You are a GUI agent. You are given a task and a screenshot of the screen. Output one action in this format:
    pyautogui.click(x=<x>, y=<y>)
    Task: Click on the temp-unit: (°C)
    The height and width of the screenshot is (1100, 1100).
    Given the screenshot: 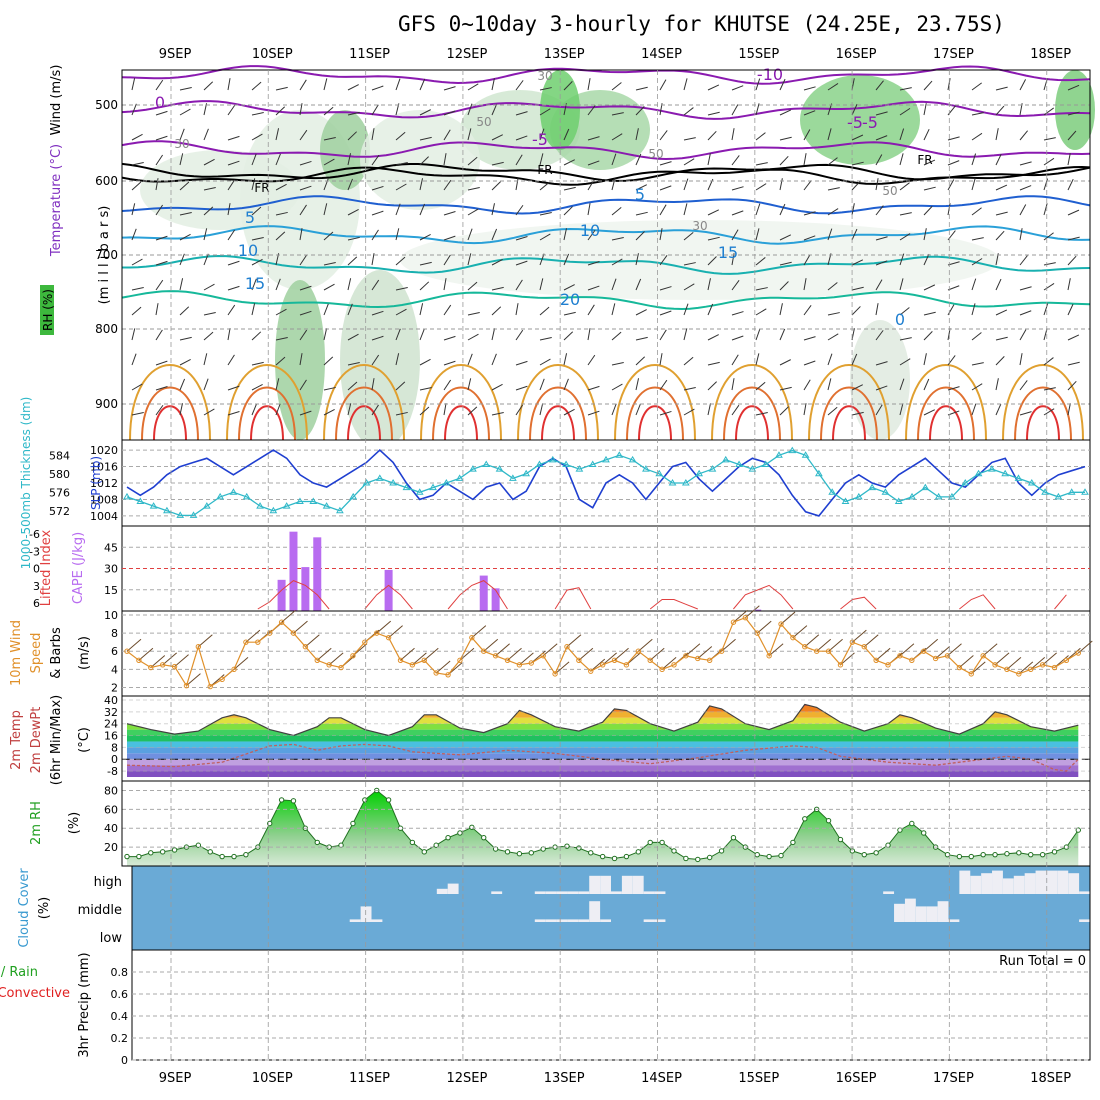 What is the action you would take?
    pyautogui.click(x=84, y=740)
    